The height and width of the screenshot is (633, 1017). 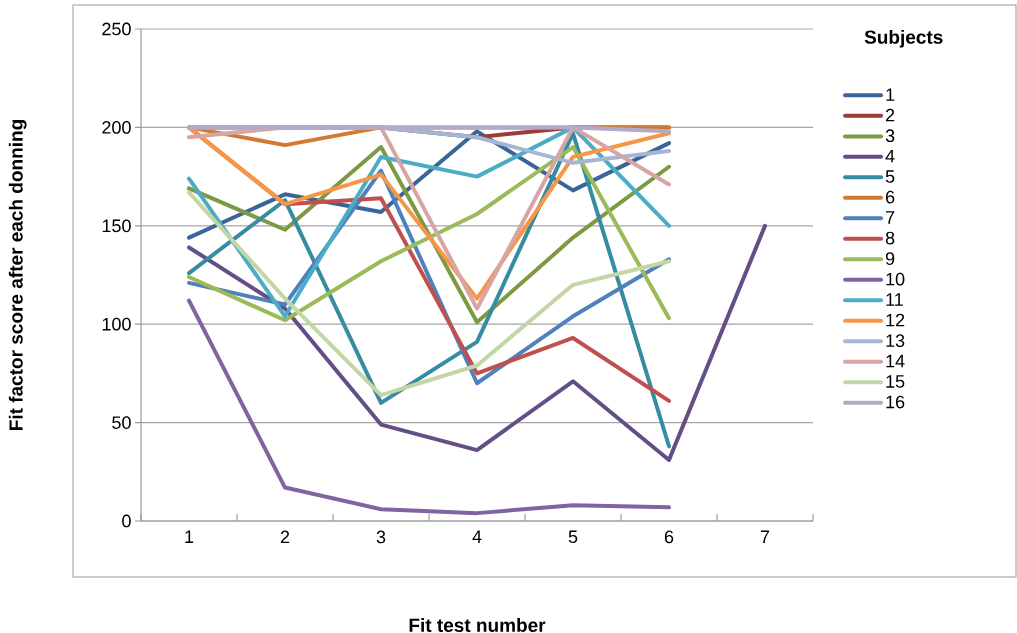 I want to click on legend-label: 1, so click(x=890, y=94).